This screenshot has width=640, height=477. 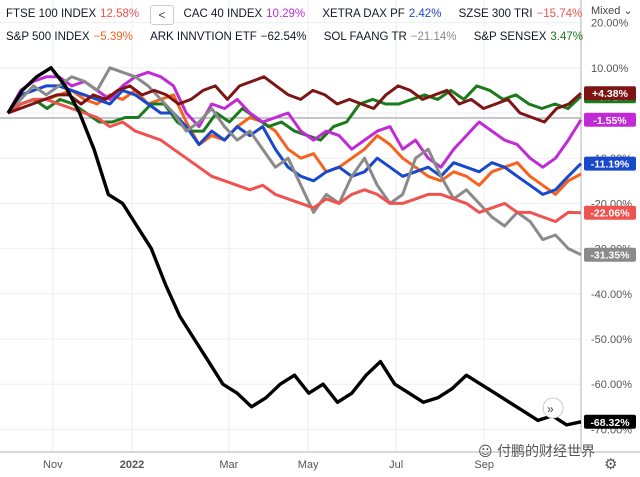 What do you see at coordinates (223, 14) in the screenshot?
I see `legend-name: CAC 40 INDEX` at bounding box center [223, 14].